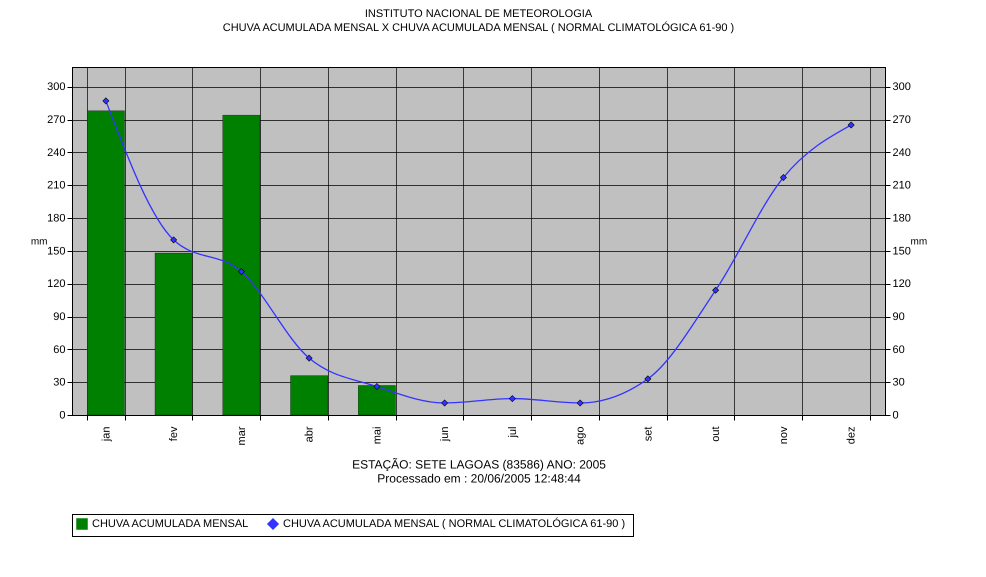  What do you see at coordinates (56, 251) in the screenshot?
I see `y-tick-label: 150` at bounding box center [56, 251].